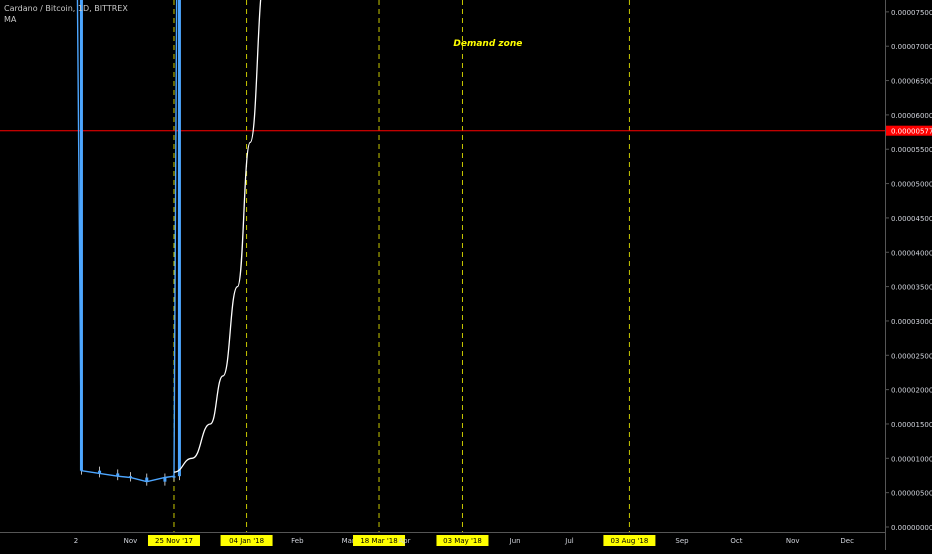 This screenshot has height=554, width=932. I want to click on price-tick-label: 0.00007000, so click(911, 47).